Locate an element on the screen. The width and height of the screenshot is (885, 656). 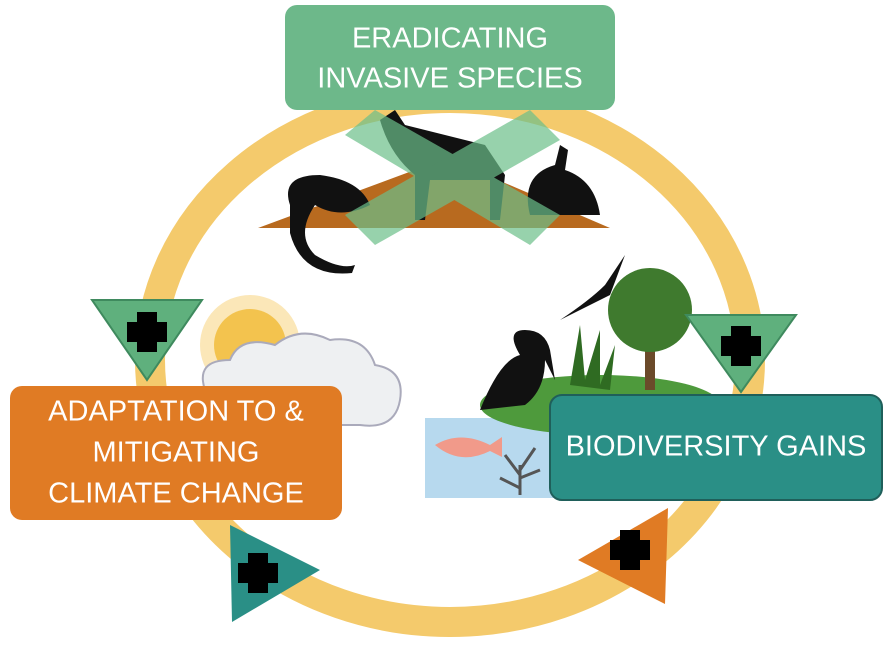
fish is located at coordinates (468, 447).